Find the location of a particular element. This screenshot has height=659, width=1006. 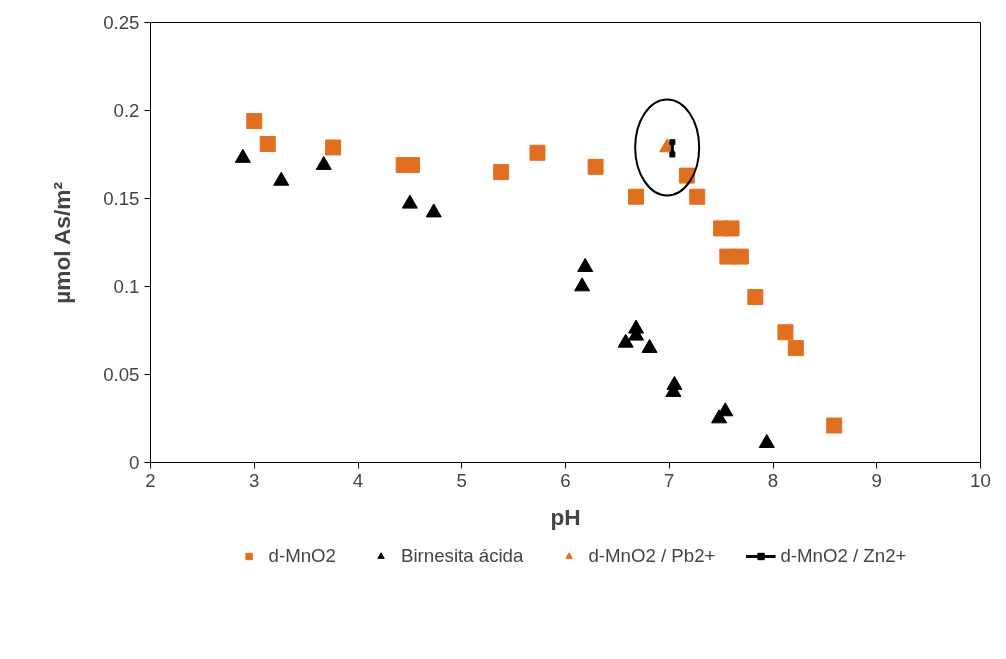

x-tick-label: 10 is located at coordinates (980, 480).